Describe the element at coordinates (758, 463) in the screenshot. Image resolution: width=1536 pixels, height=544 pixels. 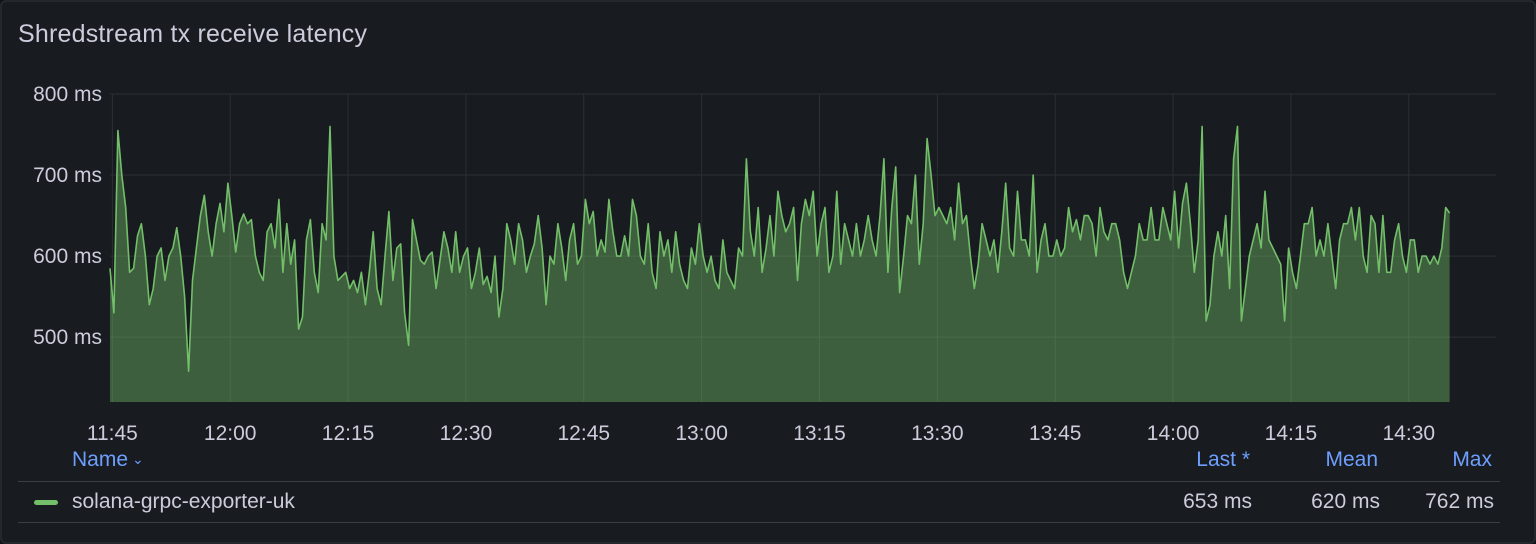
I see `legend-header: Name ⌄ Last * Mean Max` at that location.